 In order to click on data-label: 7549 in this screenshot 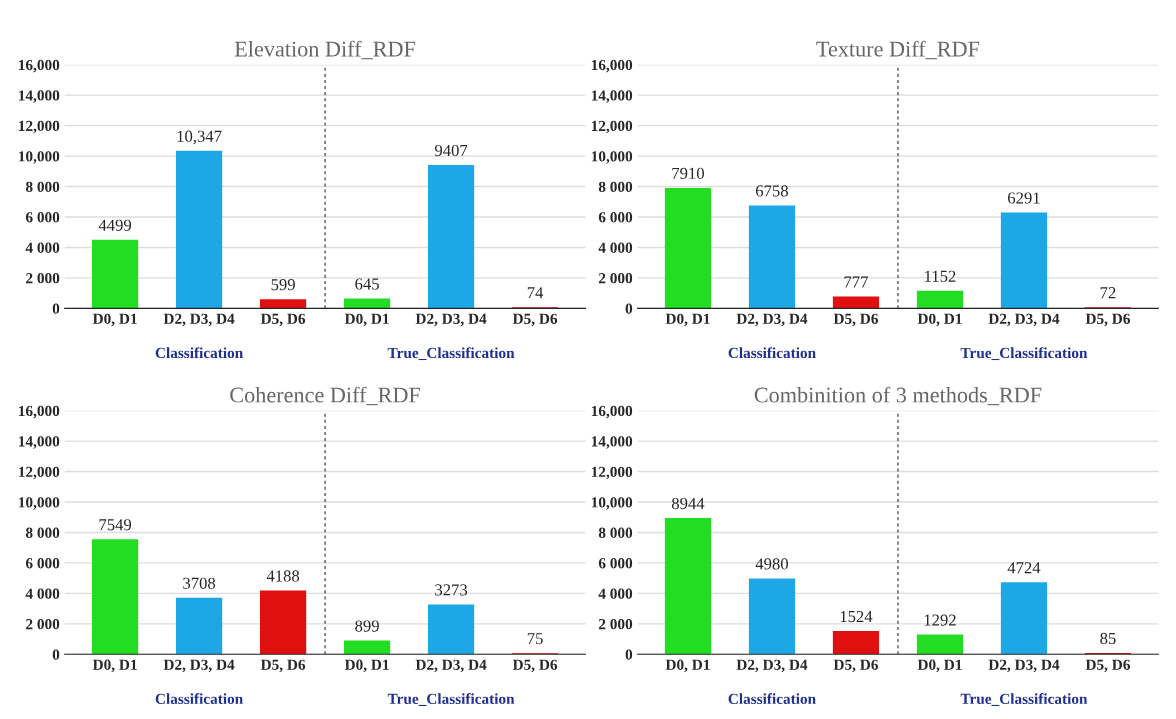, I will do `click(115, 525)`.